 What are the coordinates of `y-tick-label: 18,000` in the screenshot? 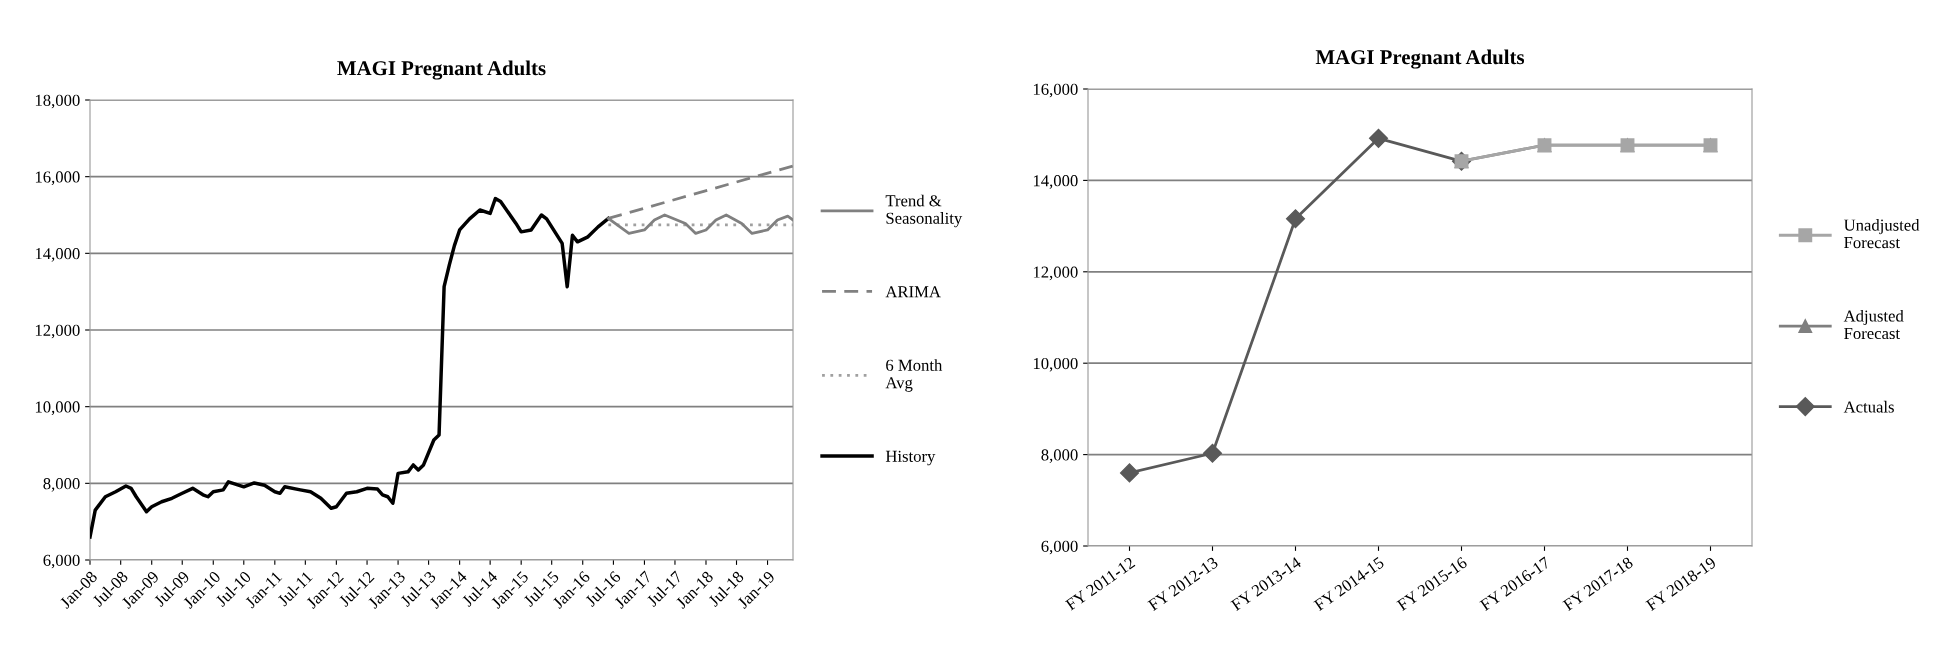 It's located at (57, 101).